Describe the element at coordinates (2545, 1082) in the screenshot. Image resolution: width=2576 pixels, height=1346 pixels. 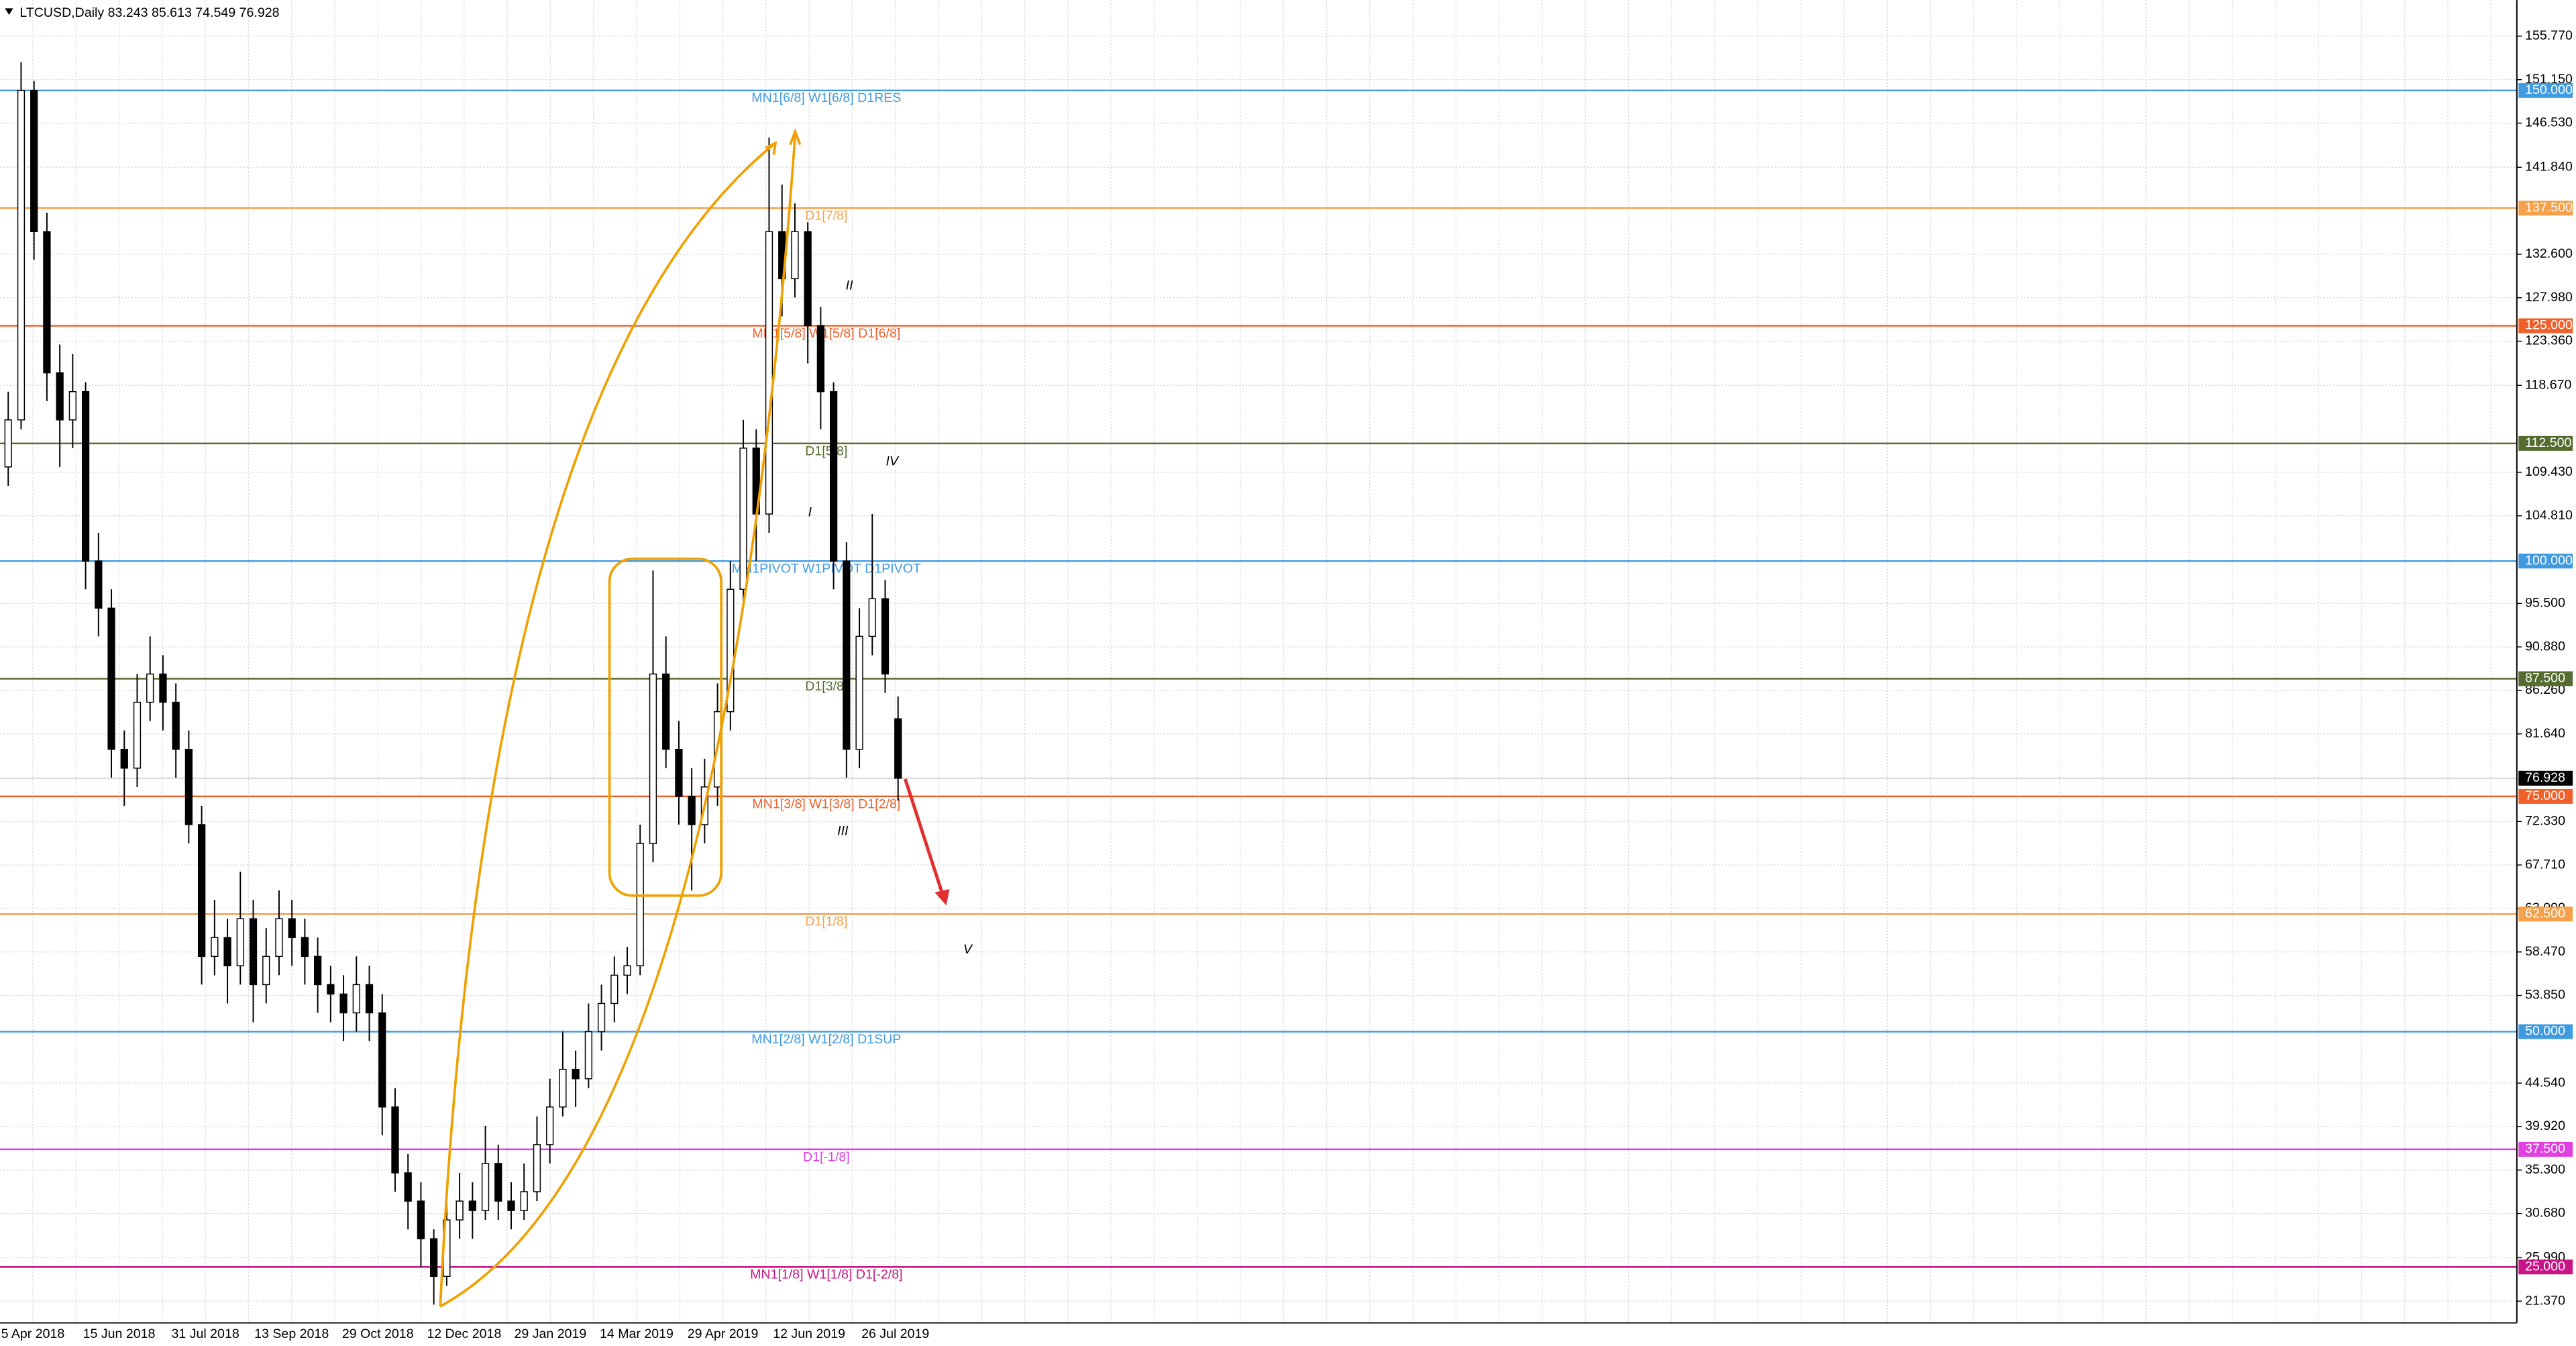
I see `y-tick-label: 44.540` at that location.